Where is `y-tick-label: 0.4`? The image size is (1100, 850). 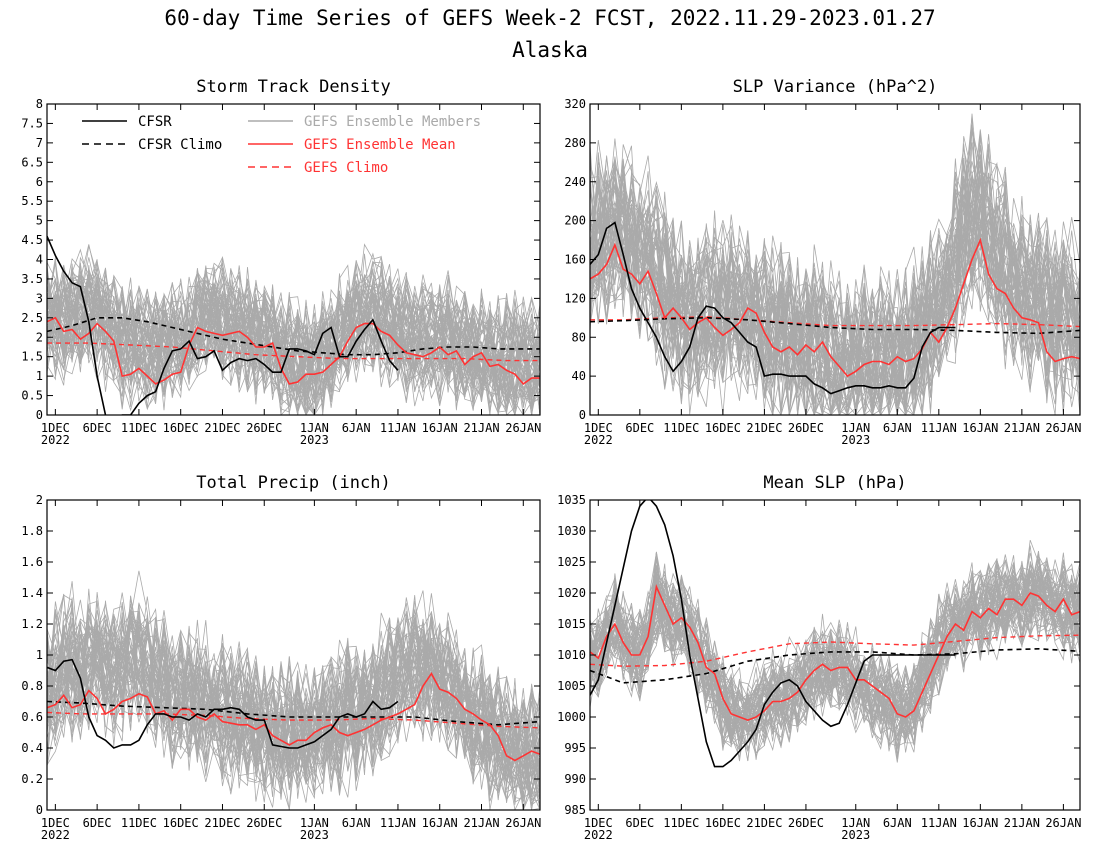
y-tick-label: 0.4 is located at coordinates (32, 748).